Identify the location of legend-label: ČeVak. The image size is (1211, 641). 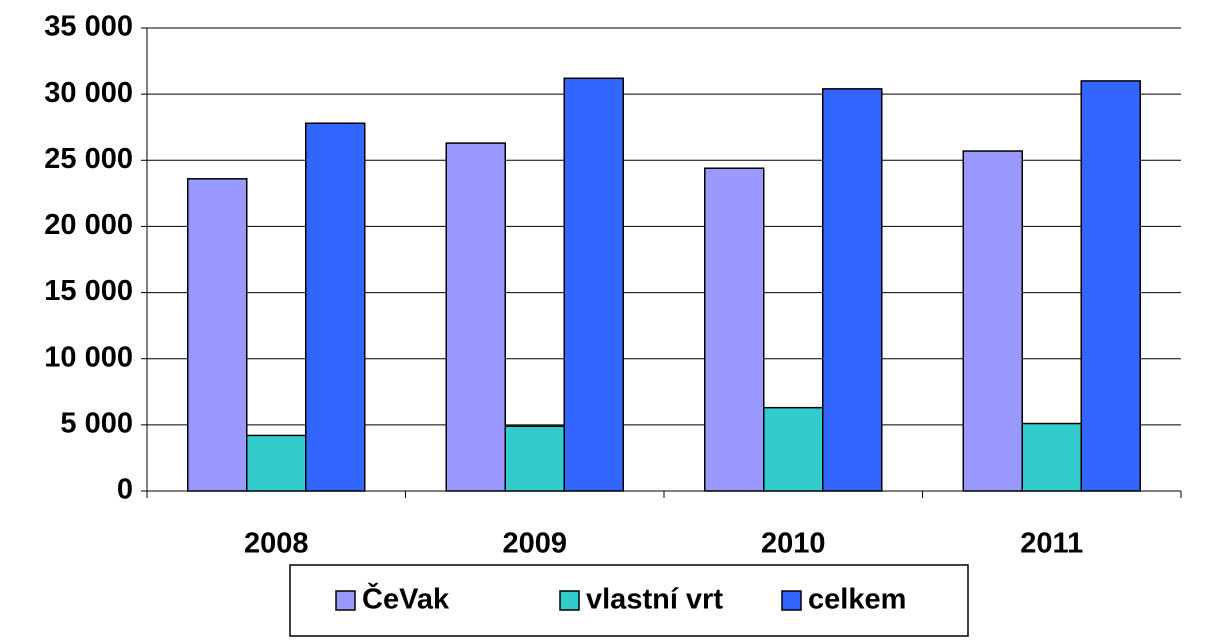
(406, 599).